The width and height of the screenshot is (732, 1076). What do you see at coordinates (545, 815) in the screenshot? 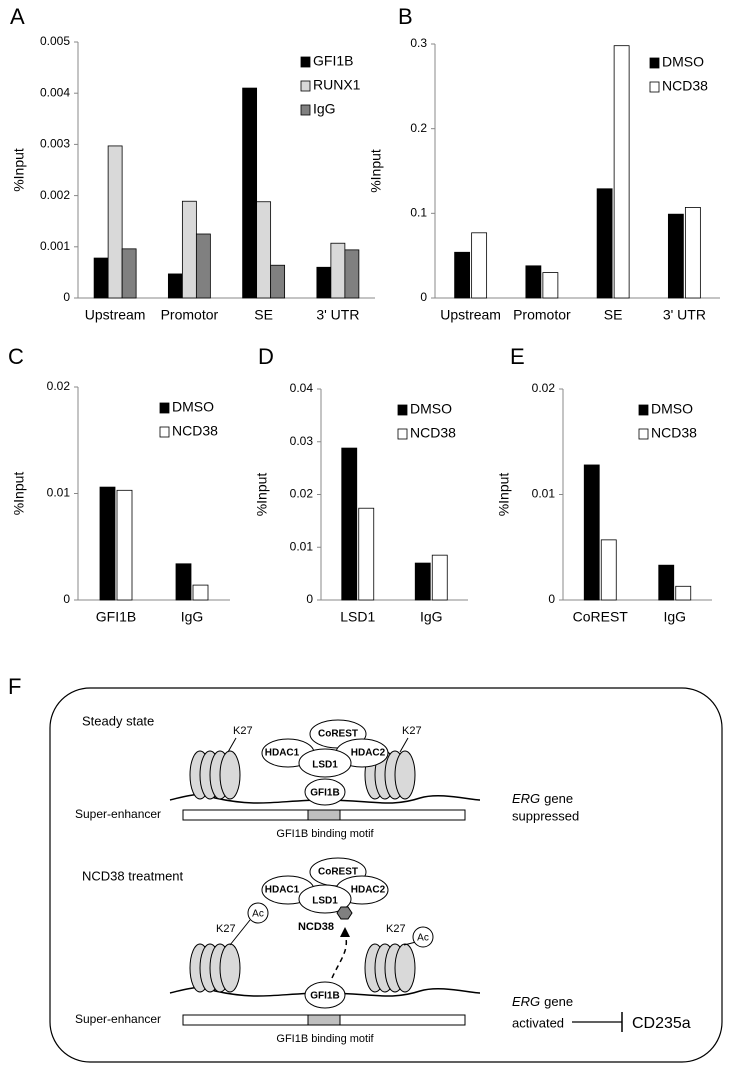
I see `label: suppressed` at bounding box center [545, 815].